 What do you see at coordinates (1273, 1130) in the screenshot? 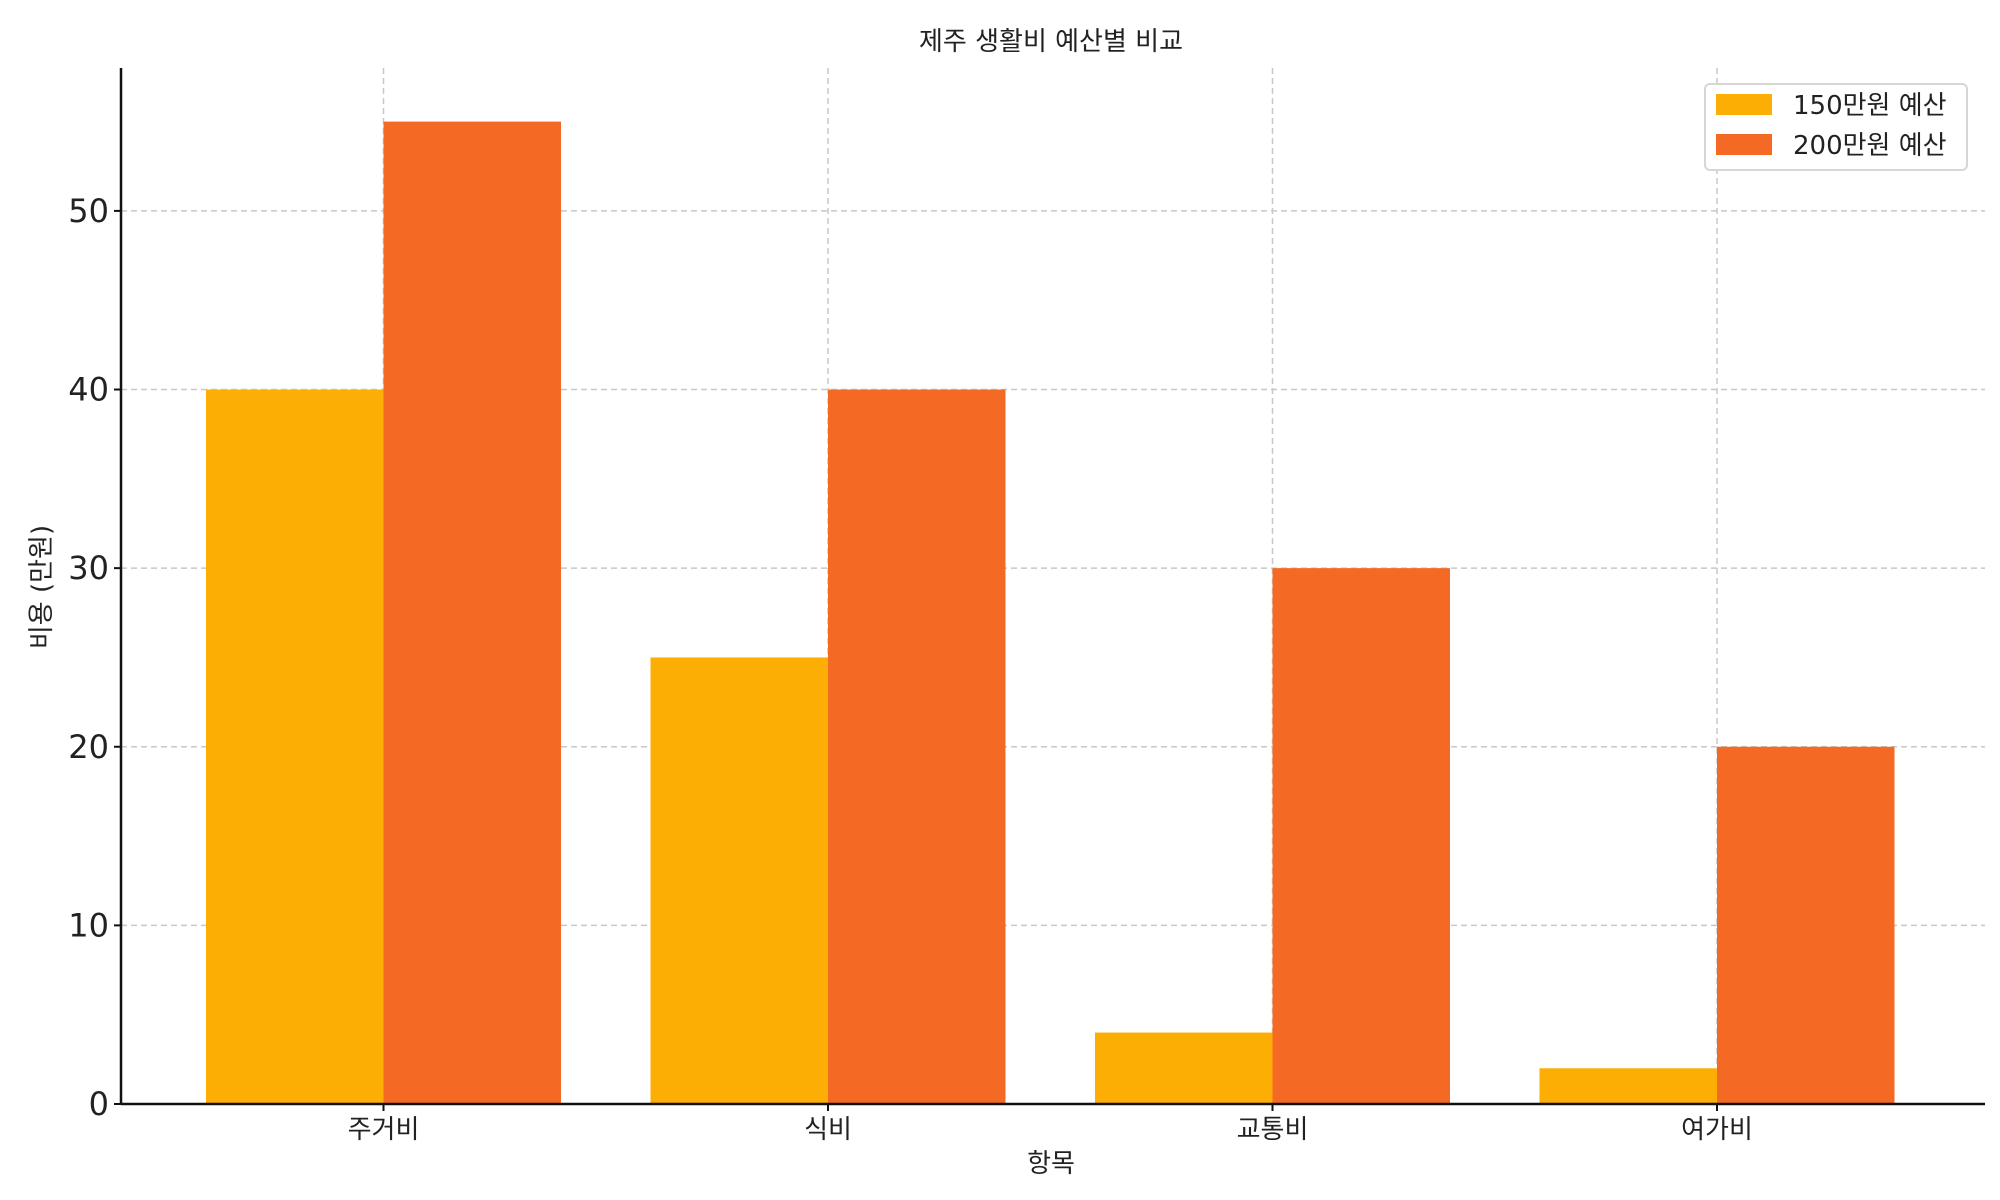
I see `x-tick-label: 교통비` at bounding box center [1273, 1130].